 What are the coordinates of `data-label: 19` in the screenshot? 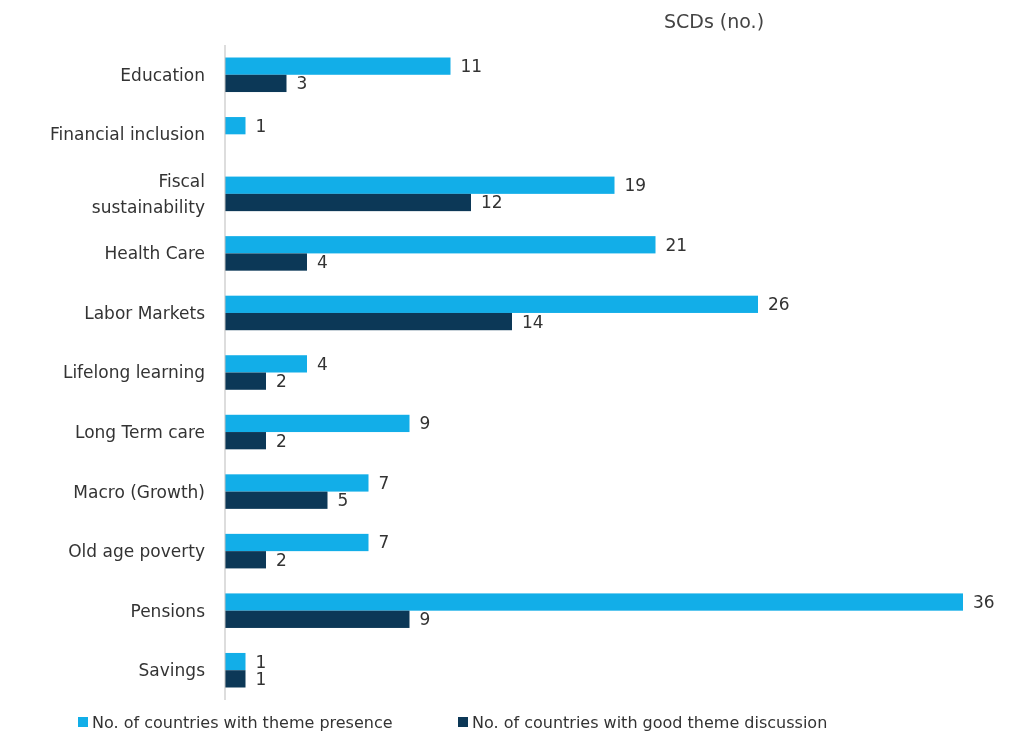 It's located at (635, 185).